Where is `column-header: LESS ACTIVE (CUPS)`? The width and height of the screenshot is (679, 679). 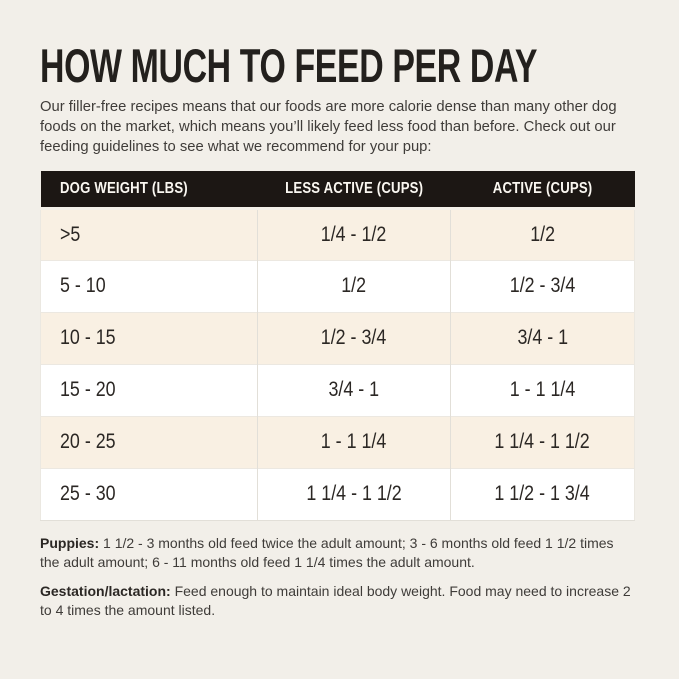 column-header: LESS ACTIVE (CUPS) is located at coordinates (354, 190).